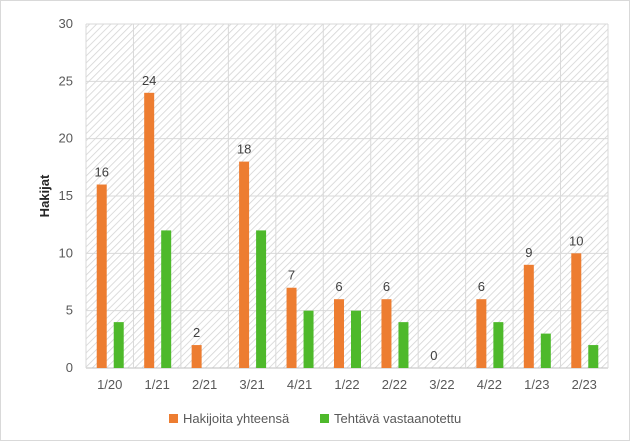  Describe the element at coordinates (315, 418) in the screenshot. I see `legend: Hakijoita yhteensä Tehtävä vastaanotettu` at that location.